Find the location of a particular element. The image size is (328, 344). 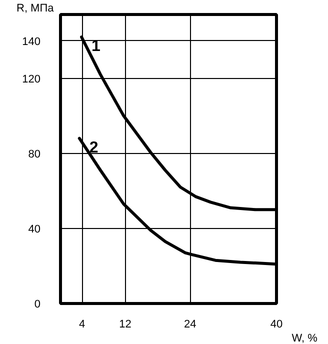

y-tick-label: 80 is located at coordinates (34, 154).